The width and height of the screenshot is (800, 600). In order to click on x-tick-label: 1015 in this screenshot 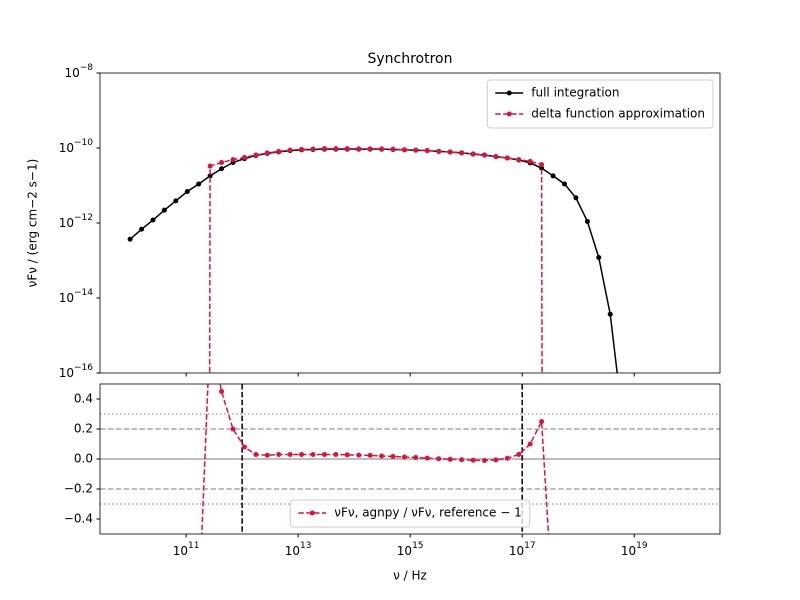, I will do `click(410, 549)`.